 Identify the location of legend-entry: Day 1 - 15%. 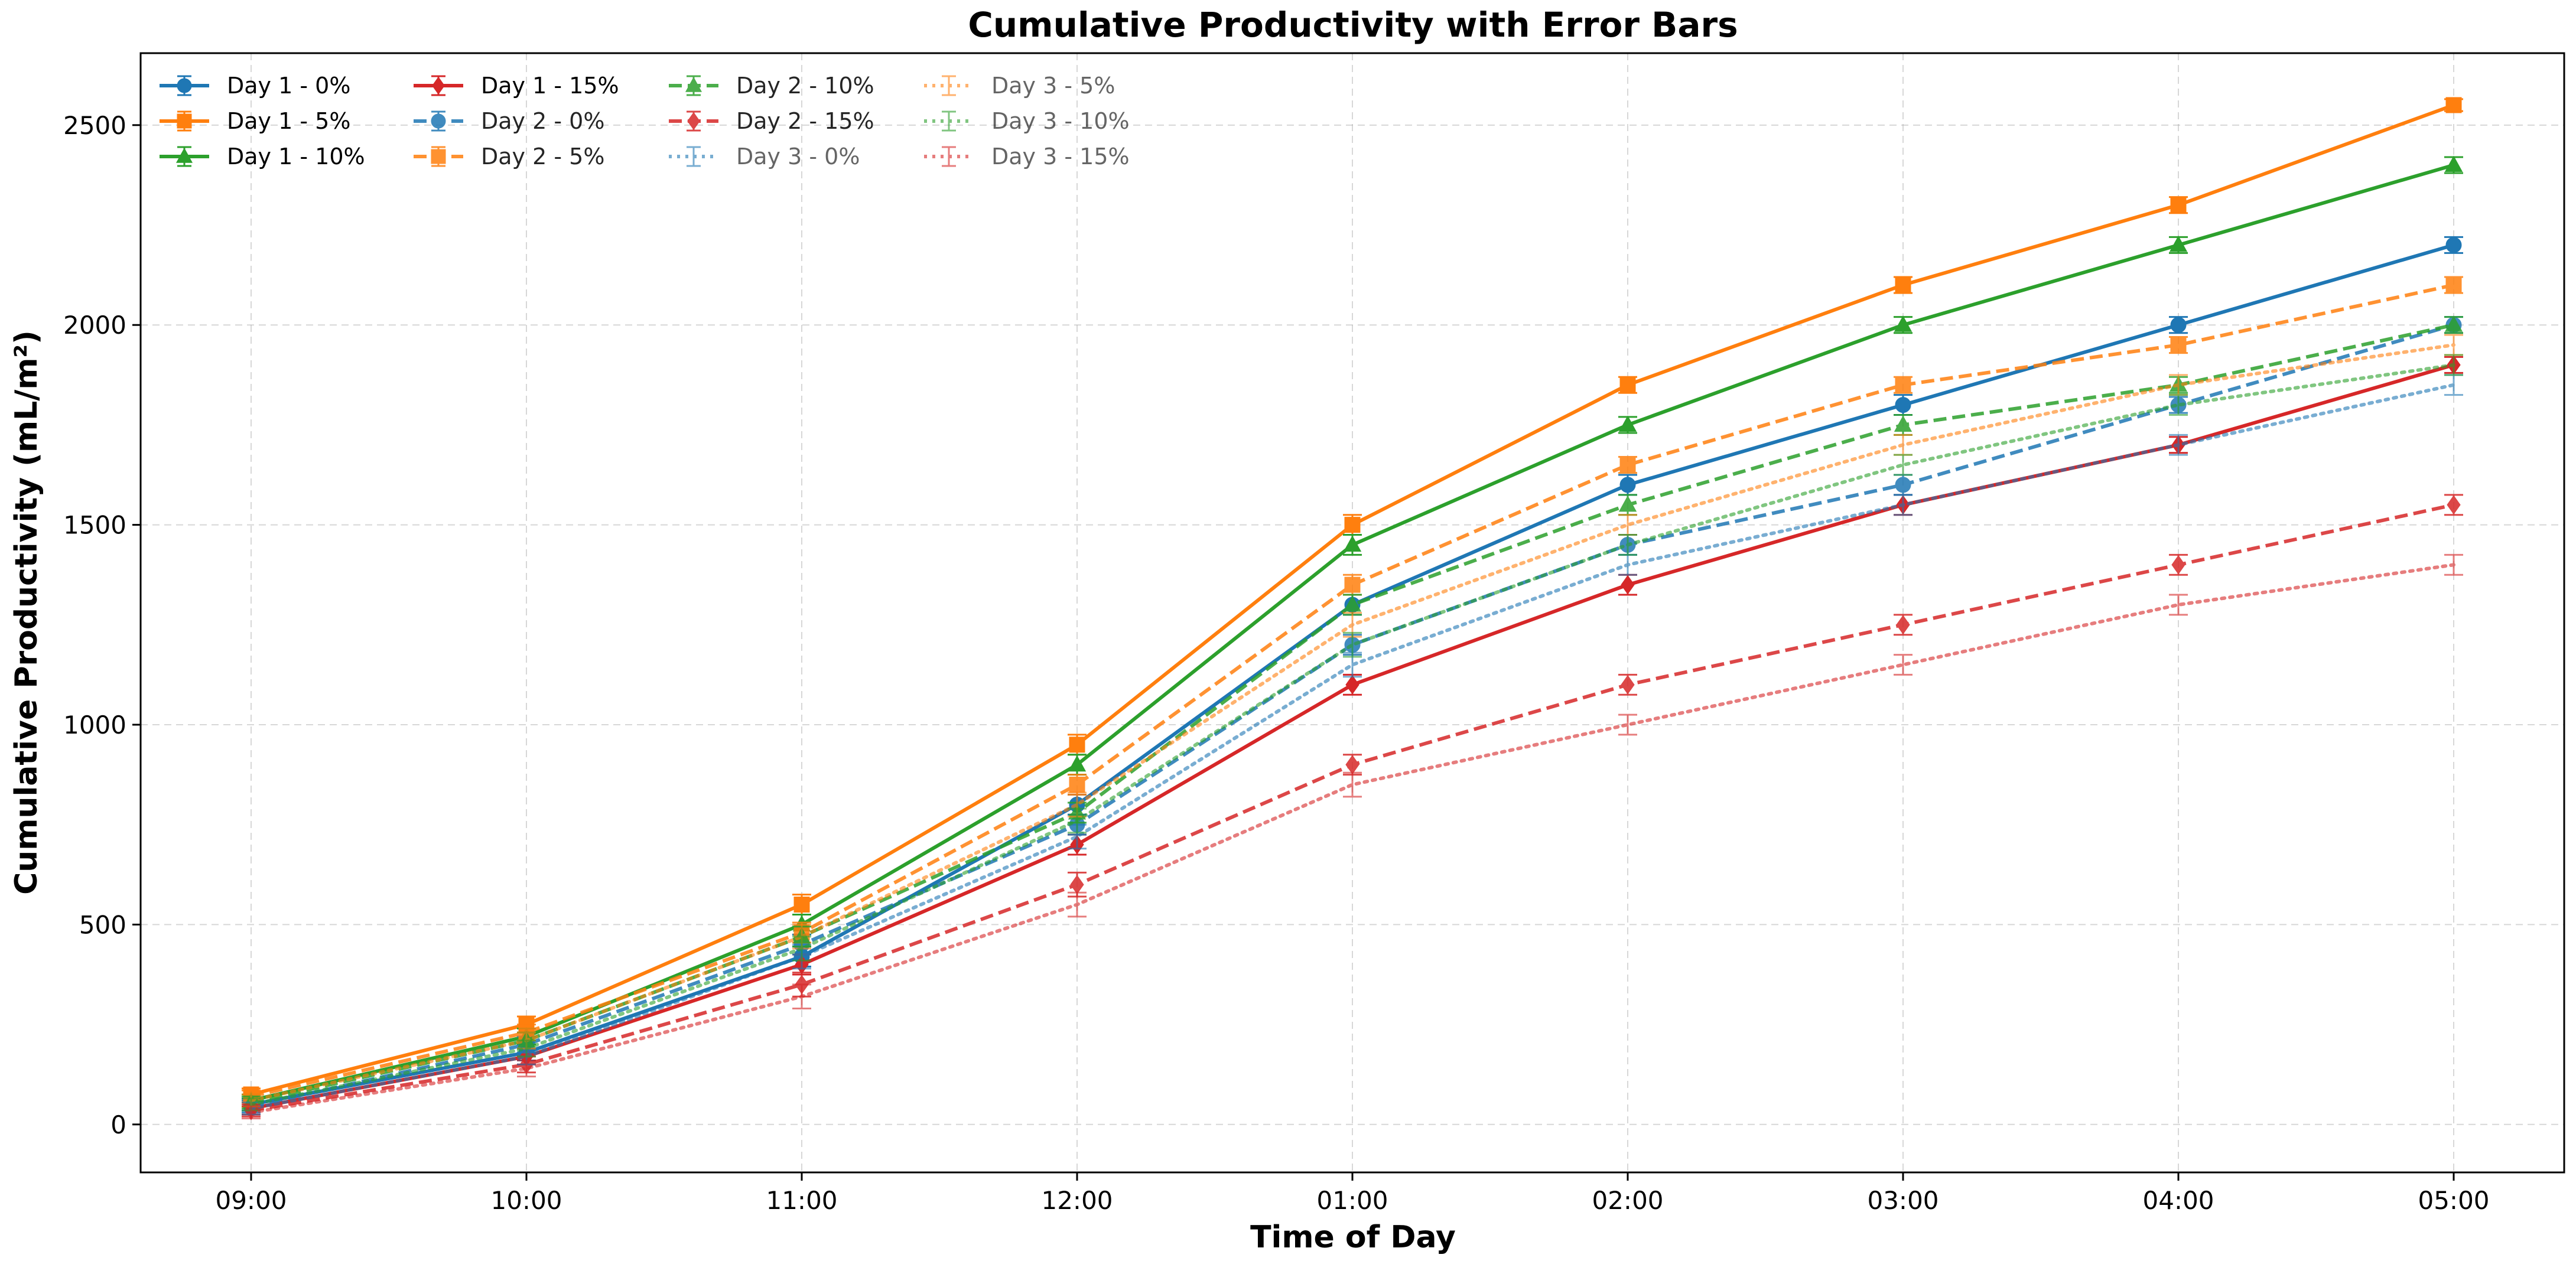
(516, 86).